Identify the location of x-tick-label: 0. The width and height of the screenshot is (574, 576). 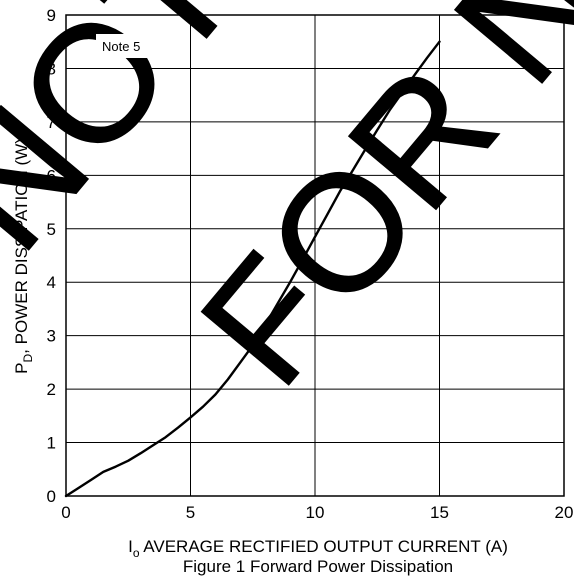
(65, 512).